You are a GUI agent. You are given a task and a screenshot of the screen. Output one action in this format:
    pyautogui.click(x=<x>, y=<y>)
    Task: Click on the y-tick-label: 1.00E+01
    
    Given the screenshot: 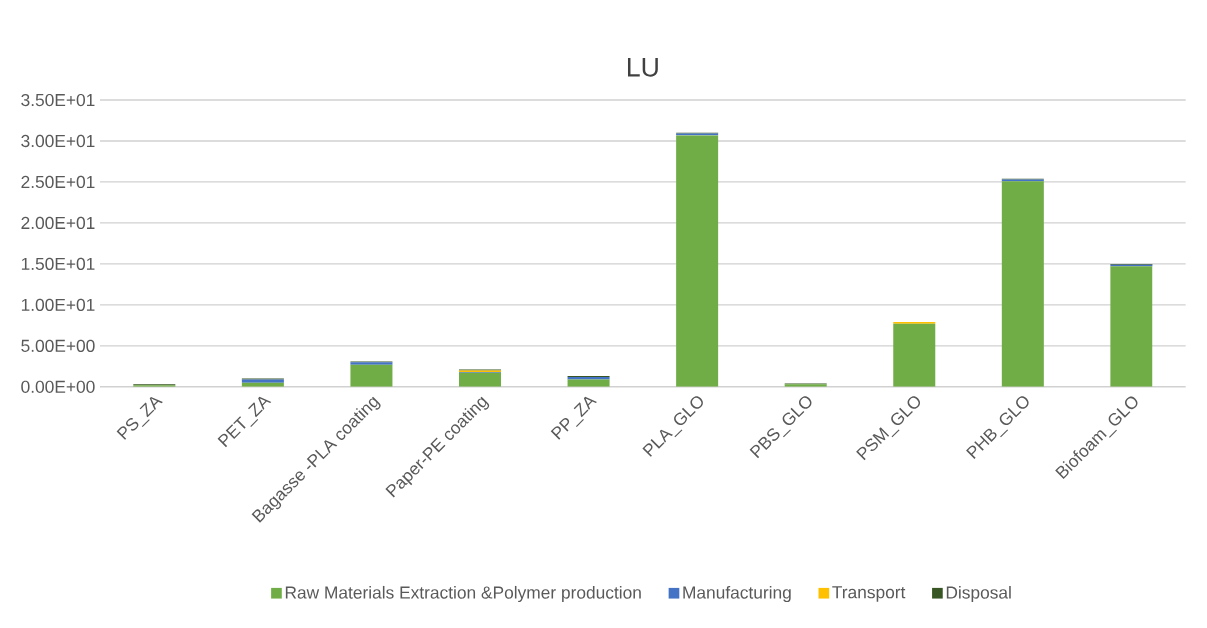 What is the action you would take?
    pyautogui.click(x=58, y=304)
    